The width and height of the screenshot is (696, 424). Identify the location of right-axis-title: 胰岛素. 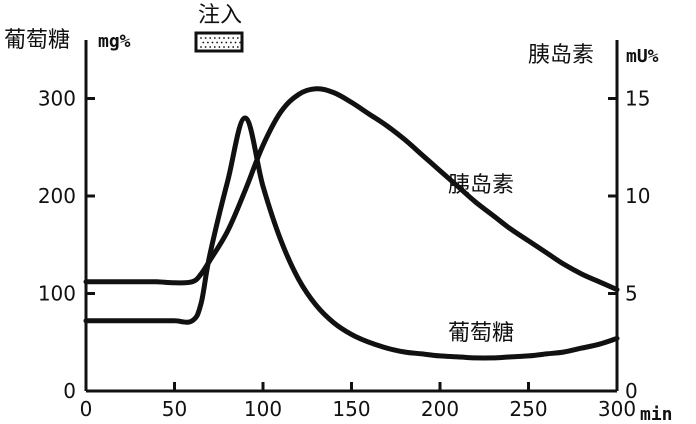
(561, 55).